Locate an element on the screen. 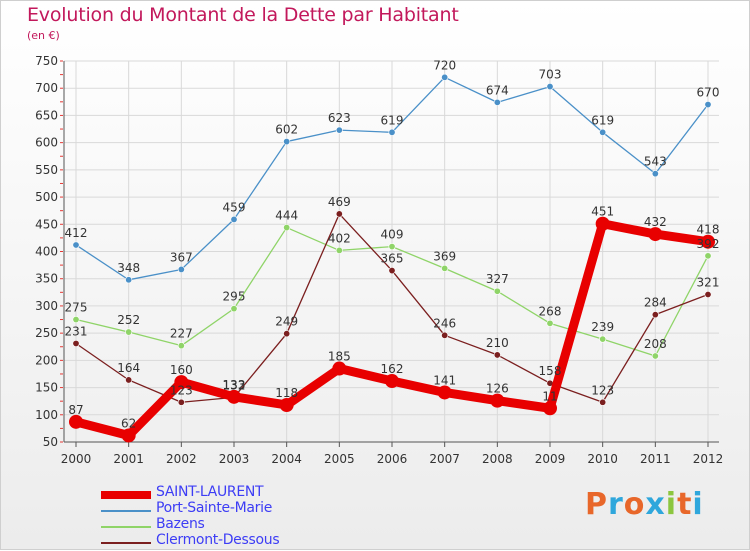 This screenshot has width=750, height=551. legend-label: SAINT-LAURENT is located at coordinates (210, 492).